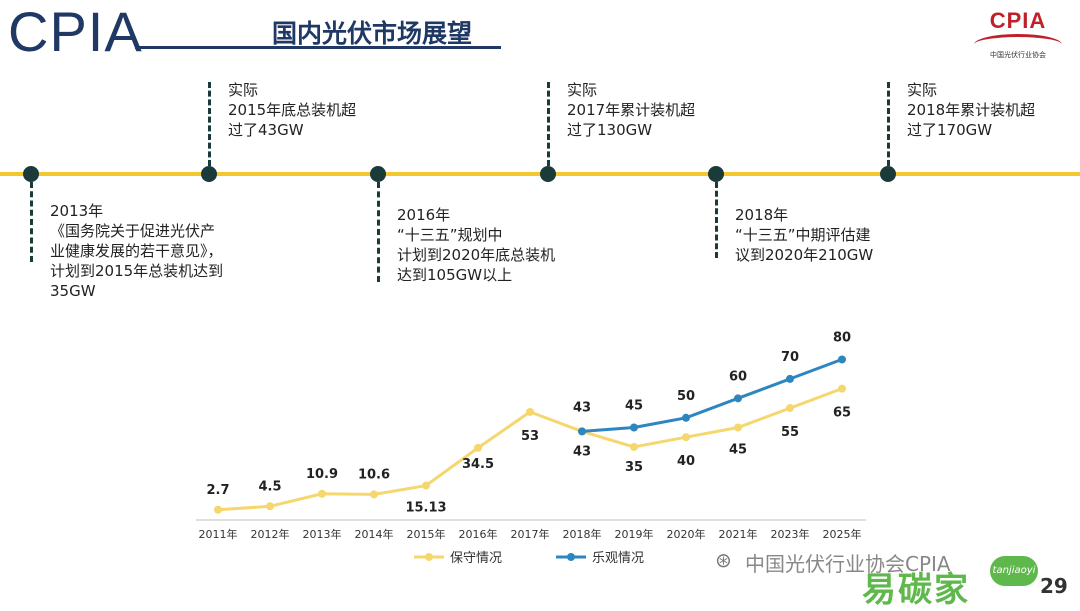  What do you see at coordinates (73, 291) in the screenshot?
I see `timeline-note-line: 35GW` at bounding box center [73, 291].